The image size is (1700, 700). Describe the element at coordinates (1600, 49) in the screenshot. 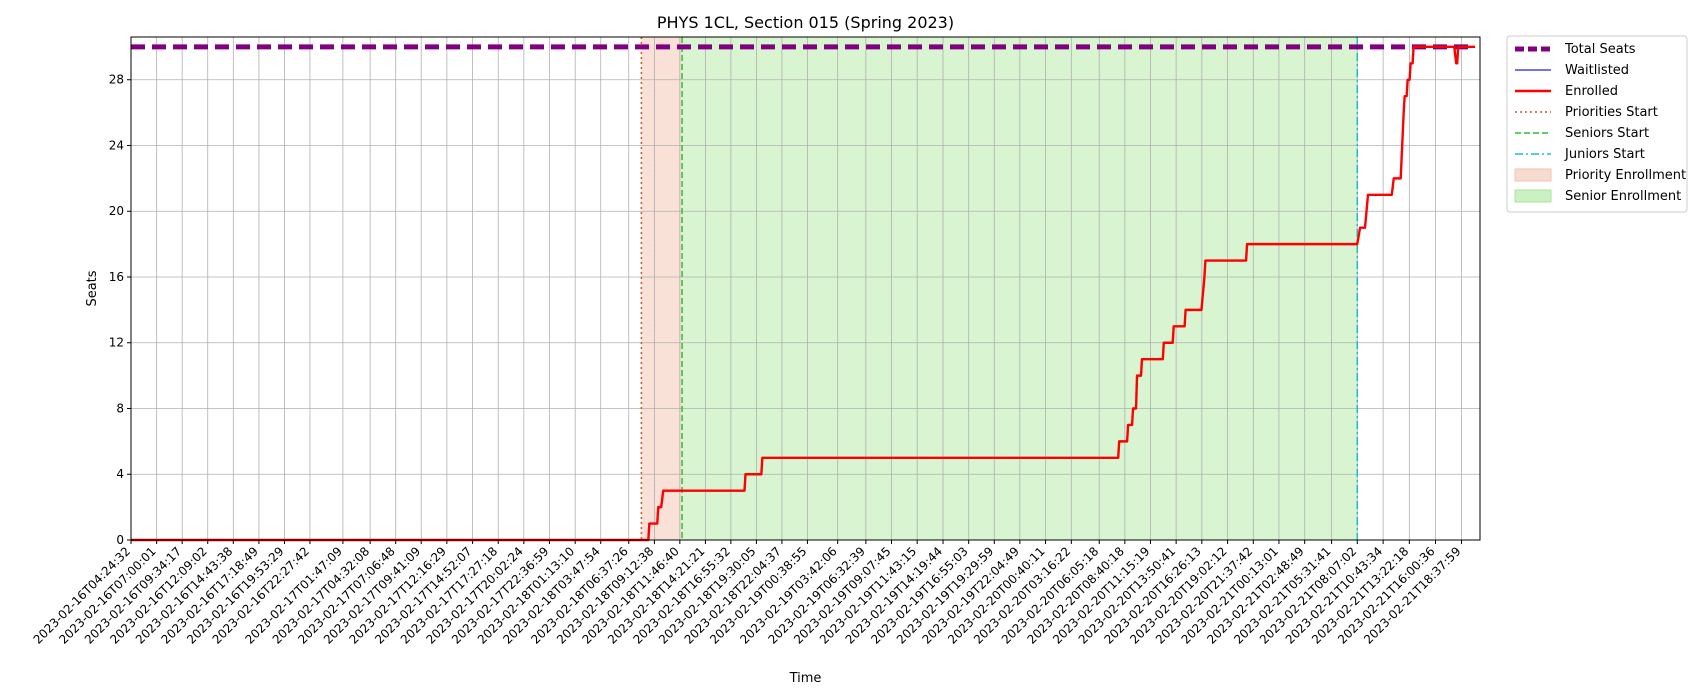

I see `legend-item-total-seats: Total Seats` at that location.